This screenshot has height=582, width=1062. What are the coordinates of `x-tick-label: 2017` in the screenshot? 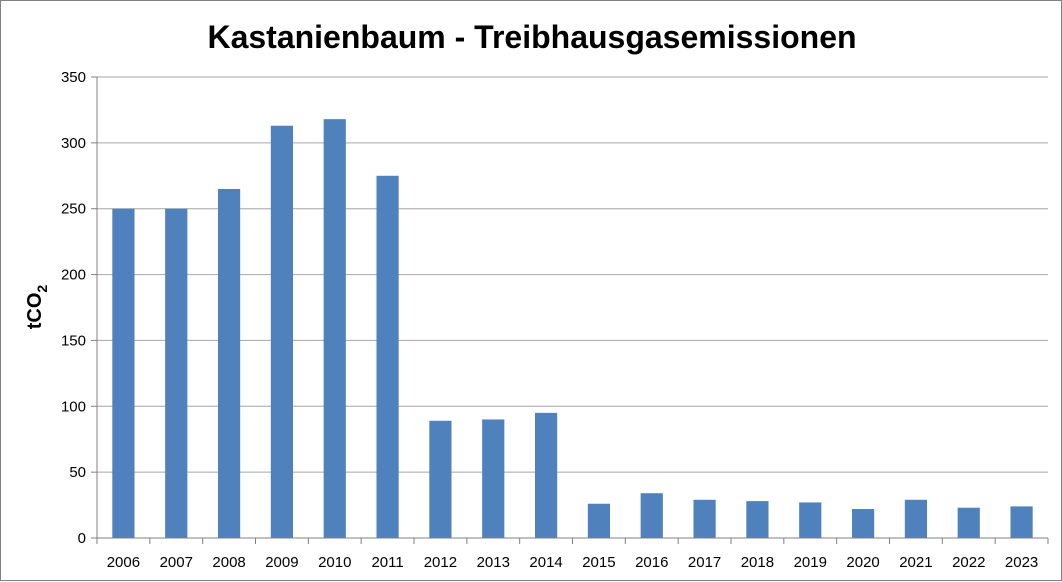 It's located at (704, 562).